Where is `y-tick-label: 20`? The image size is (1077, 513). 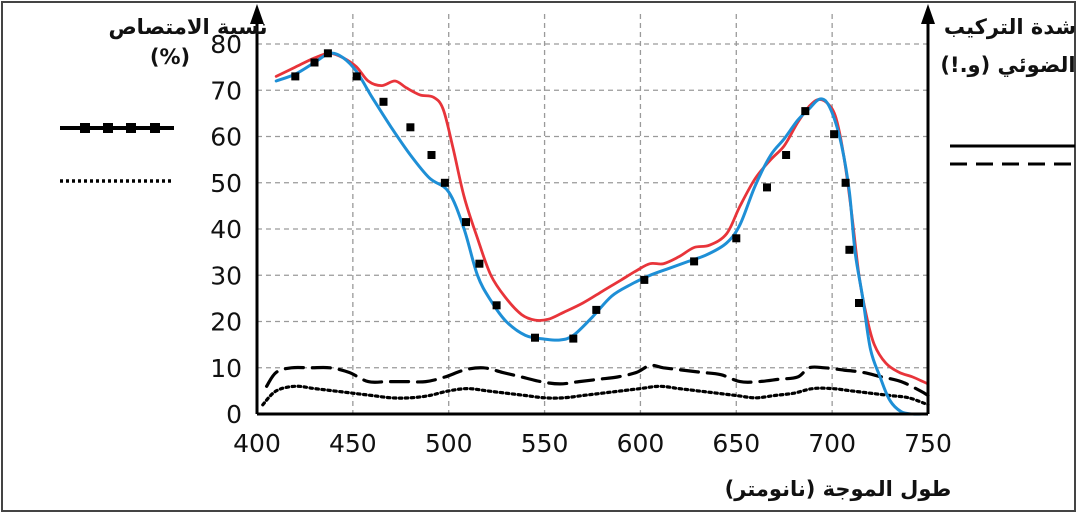
y-tick-label: 20 is located at coordinates (226, 322).